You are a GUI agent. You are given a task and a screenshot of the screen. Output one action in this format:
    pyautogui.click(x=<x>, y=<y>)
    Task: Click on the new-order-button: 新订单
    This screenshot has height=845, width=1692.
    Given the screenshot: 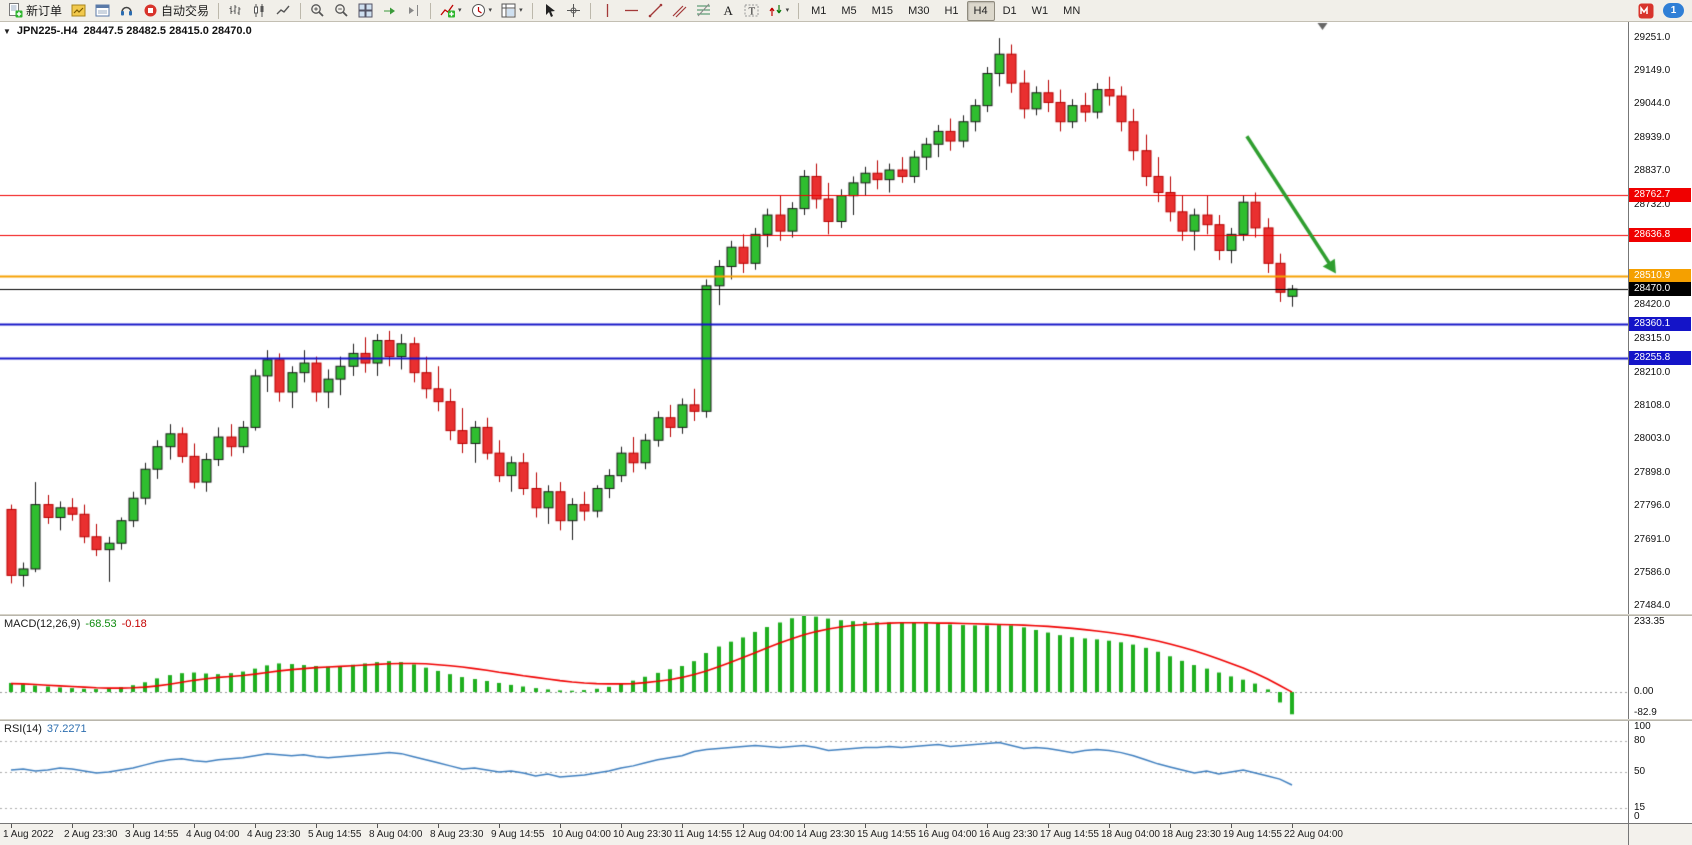 What is the action you would take?
    pyautogui.click(x=35, y=11)
    